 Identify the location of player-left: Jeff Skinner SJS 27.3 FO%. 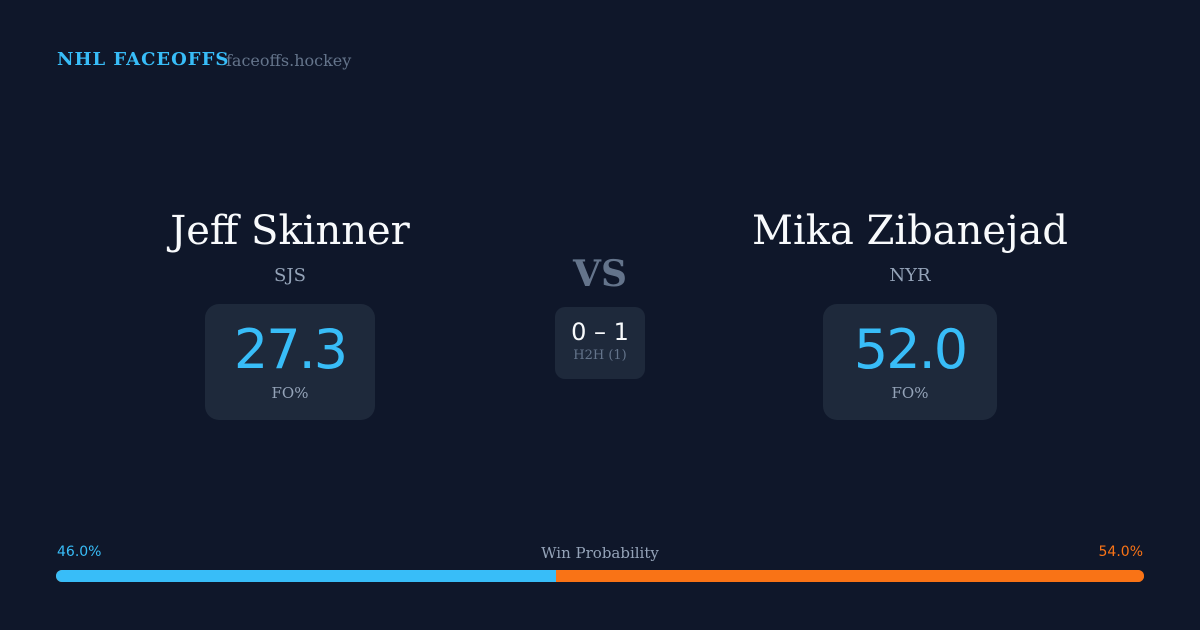
(290, 312).